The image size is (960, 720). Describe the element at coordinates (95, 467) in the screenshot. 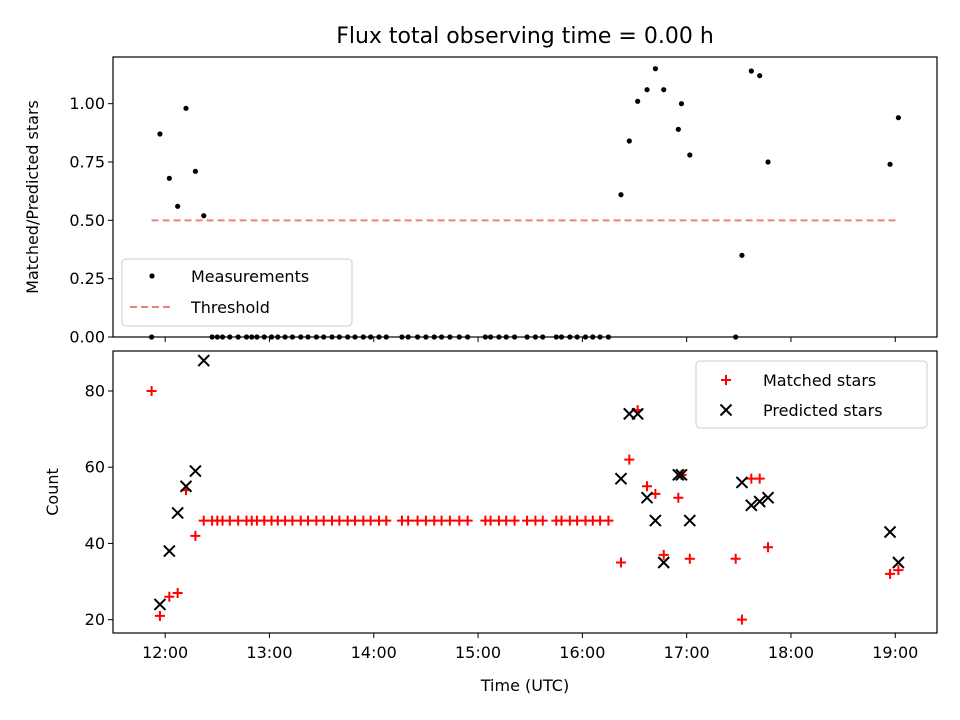

I see `y-tick-label: 60` at that location.